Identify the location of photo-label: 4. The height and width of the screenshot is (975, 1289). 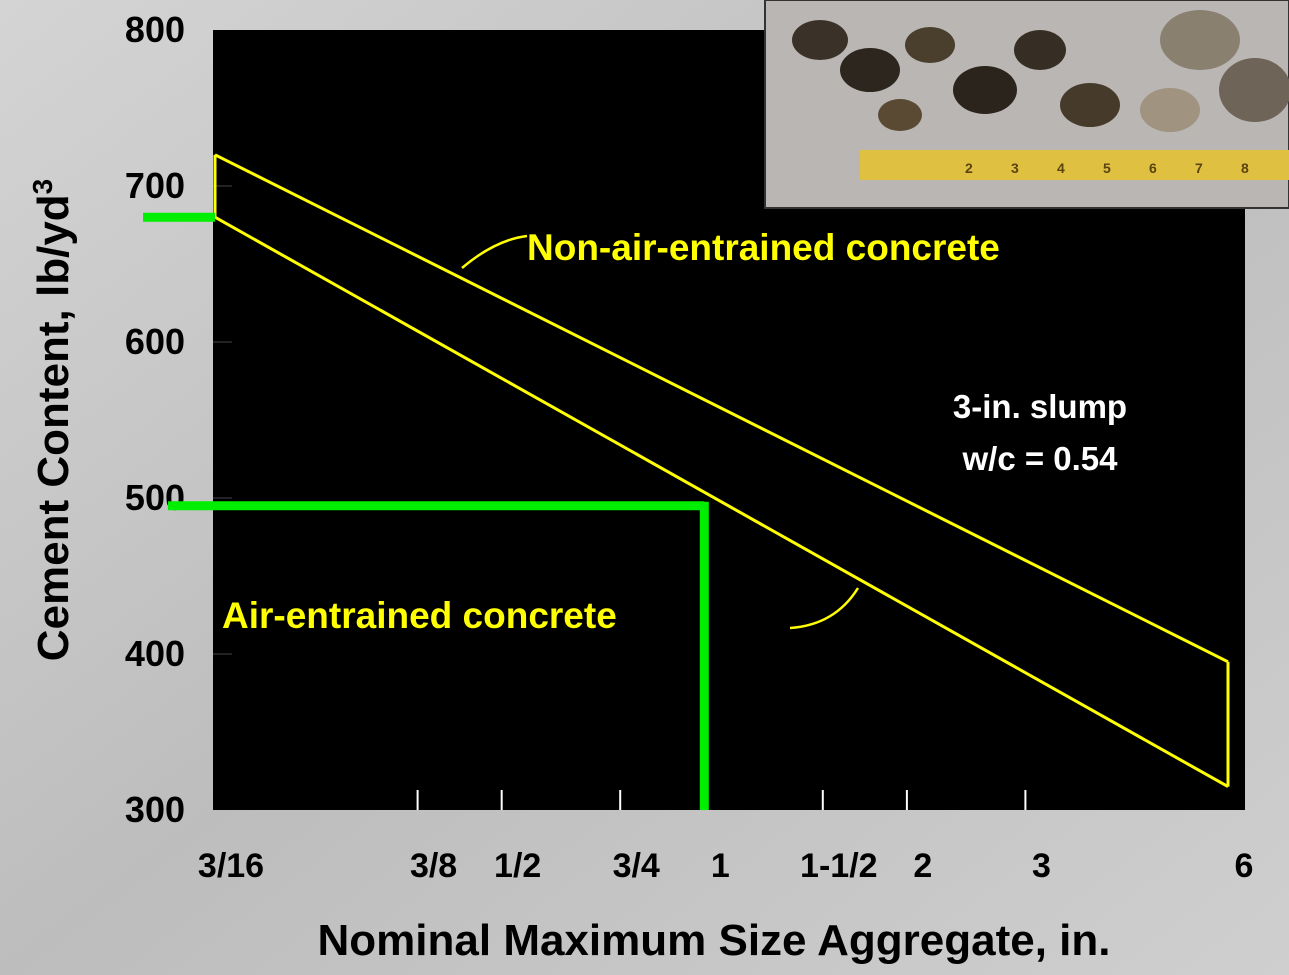
(1061, 168).